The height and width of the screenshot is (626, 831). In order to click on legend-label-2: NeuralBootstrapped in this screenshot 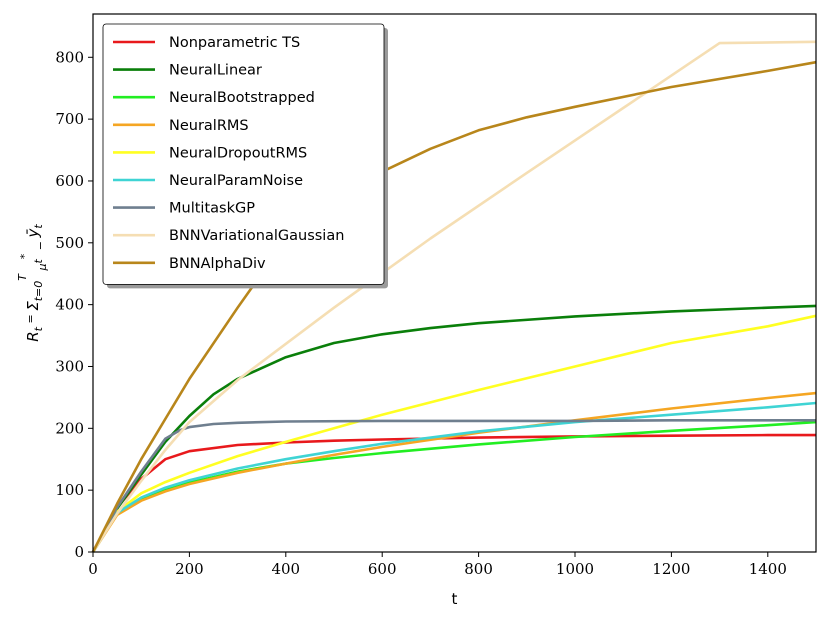, I will do `click(242, 98)`.